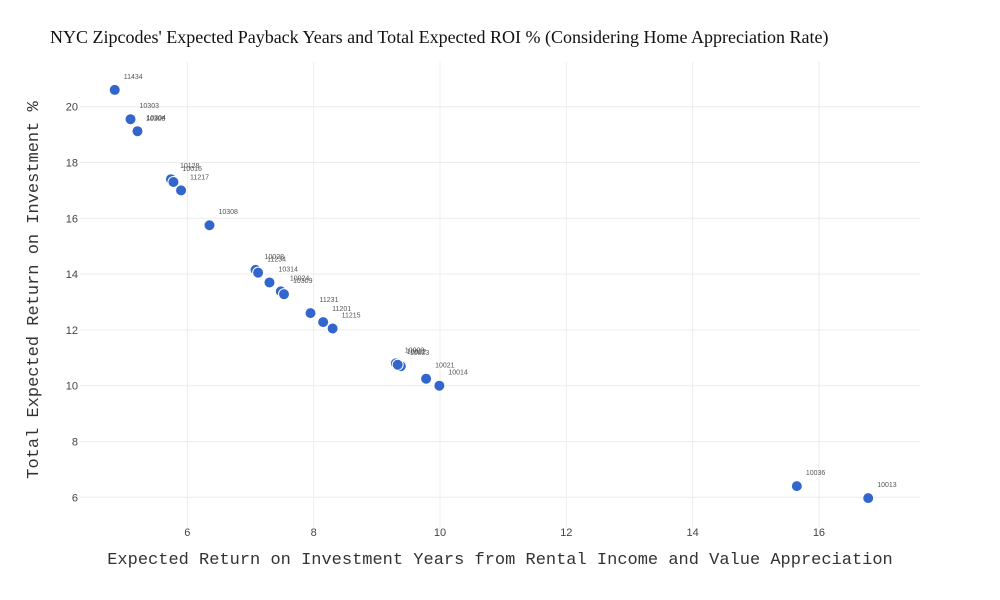 The width and height of the screenshot is (1000, 600). Describe the element at coordinates (314, 533) in the screenshot. I see `x-tick-label: 8` at that location.